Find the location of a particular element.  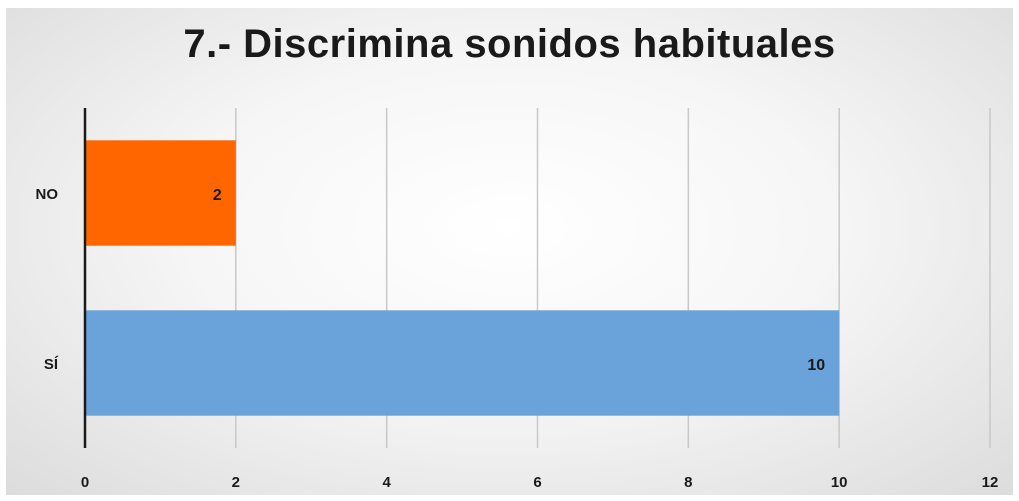

x-tick-label: 4 is located at coordinates (386, 482).